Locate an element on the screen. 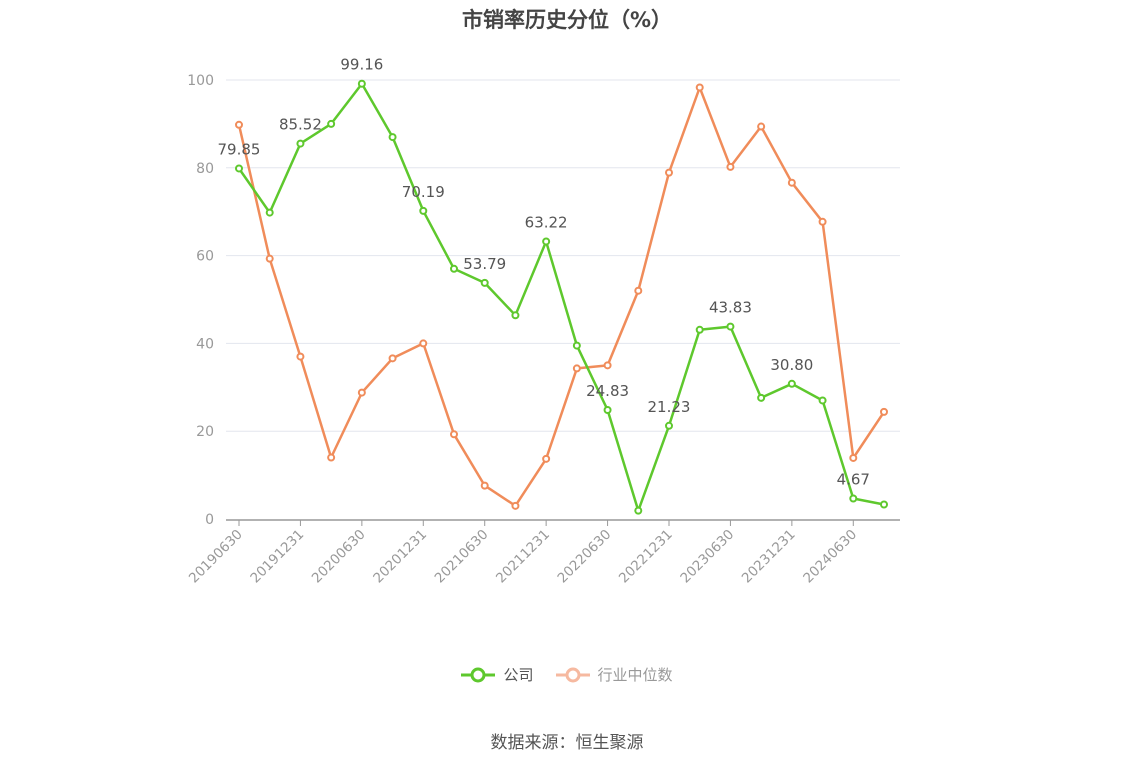  data-label: 43.83 is located at coordinates (730, 308).